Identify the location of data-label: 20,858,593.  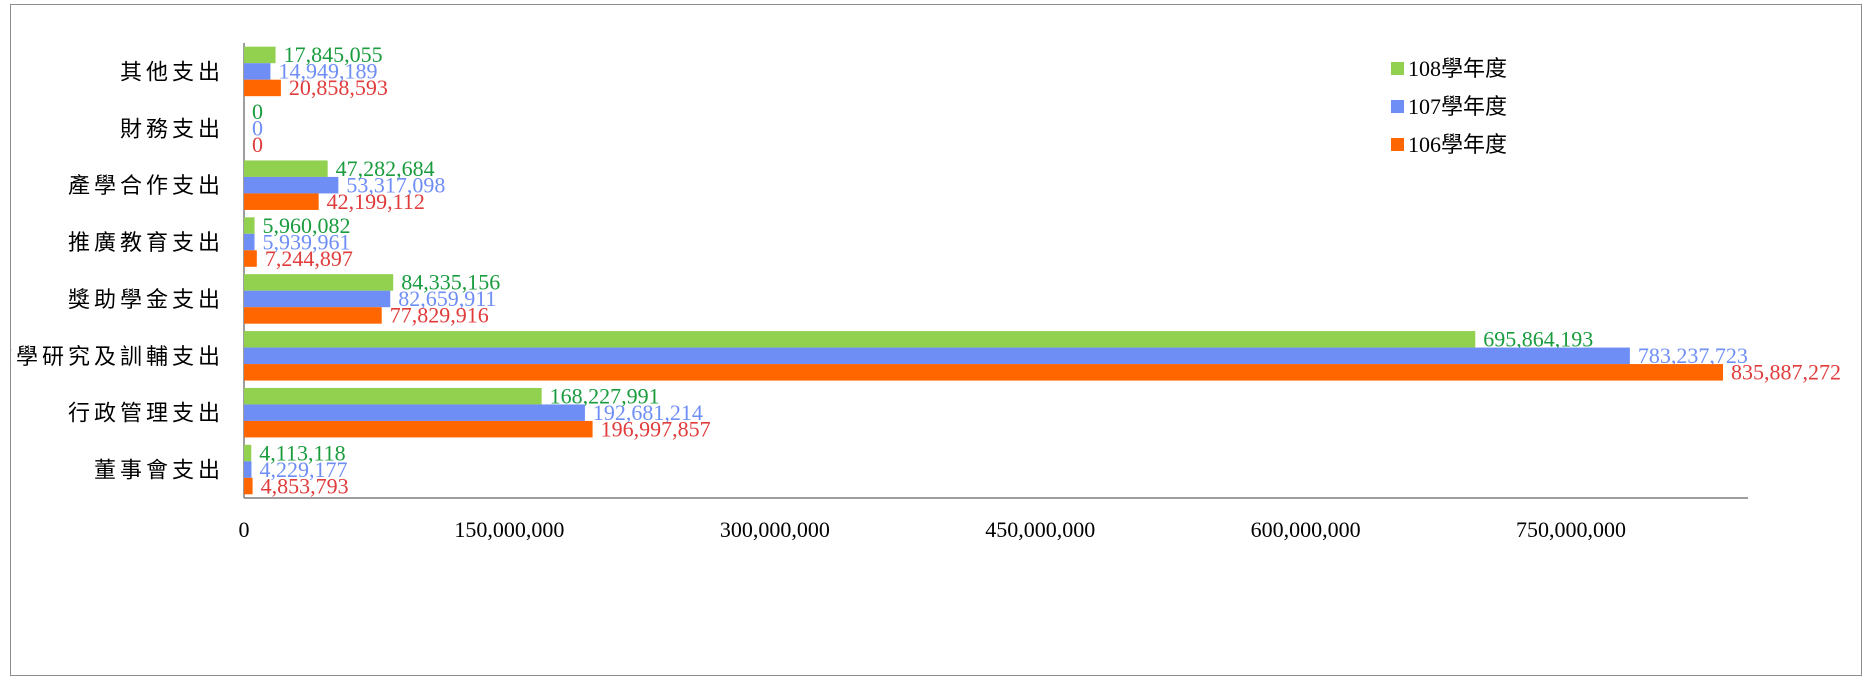
(338, 87).